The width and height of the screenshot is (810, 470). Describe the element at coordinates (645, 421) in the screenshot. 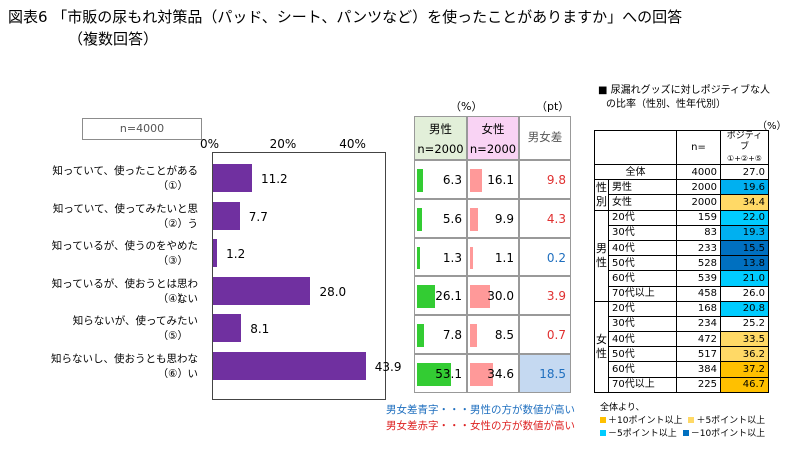

I see `ratio-legend-text: ＋10ポイント以上` at that location.